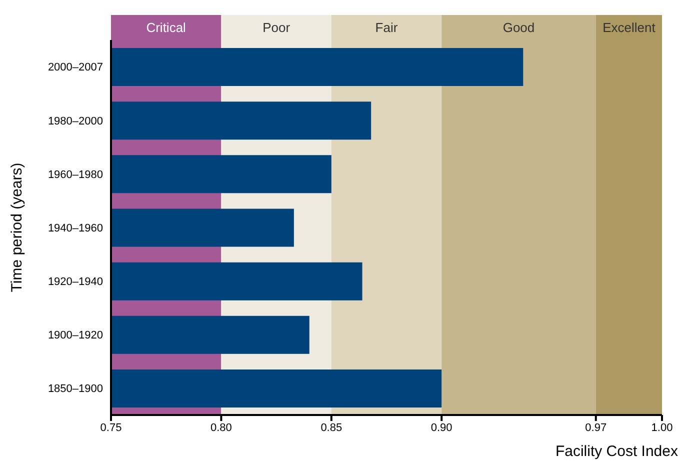  What do you see at coordinates (75, 336) in the screenshot?
I see `y-tick-label: 1900–1920` at bounding box center [75, 336].